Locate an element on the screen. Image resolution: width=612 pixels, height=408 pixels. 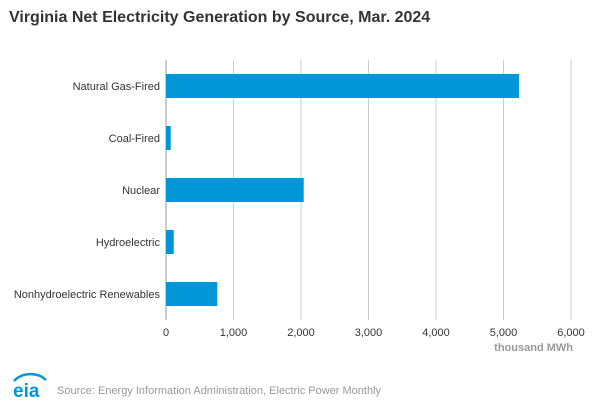
x-tick-label: 2,000 is located at coordinates (301, 333).